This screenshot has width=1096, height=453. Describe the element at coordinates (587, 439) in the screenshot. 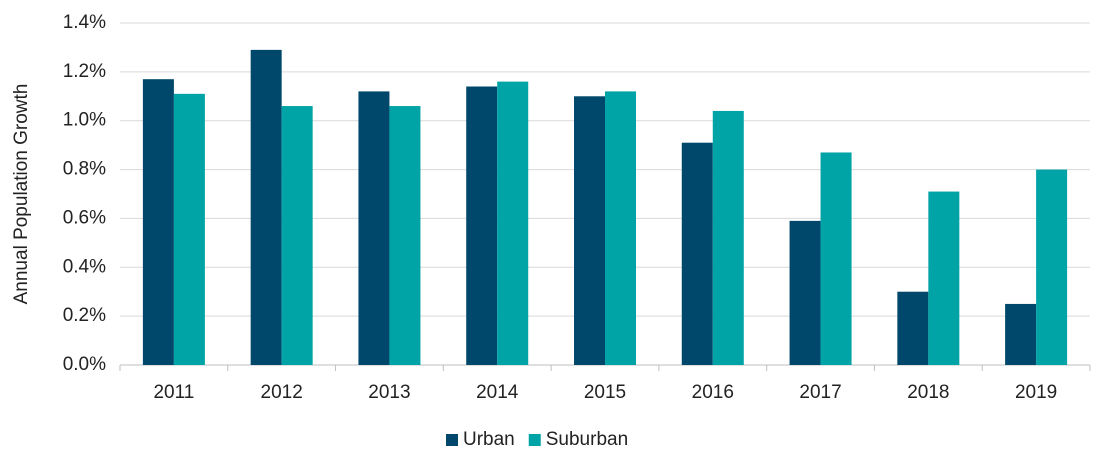

I see `legend-label: Suburban` at that location.